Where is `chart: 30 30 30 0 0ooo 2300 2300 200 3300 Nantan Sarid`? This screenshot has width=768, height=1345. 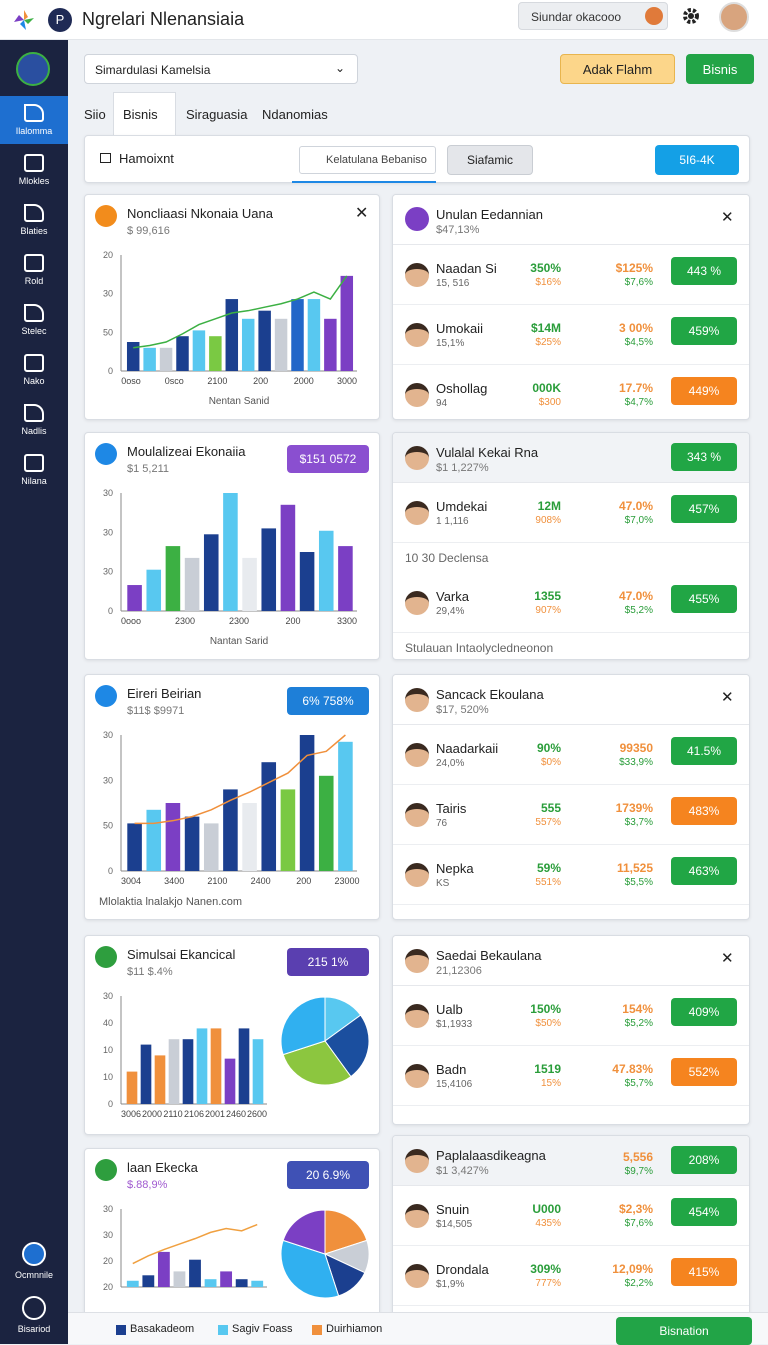
chart: 30 30 30 0 0ooo 2300 2300 200 3300 Nantan Sarid is located at coordinates (230, 567).